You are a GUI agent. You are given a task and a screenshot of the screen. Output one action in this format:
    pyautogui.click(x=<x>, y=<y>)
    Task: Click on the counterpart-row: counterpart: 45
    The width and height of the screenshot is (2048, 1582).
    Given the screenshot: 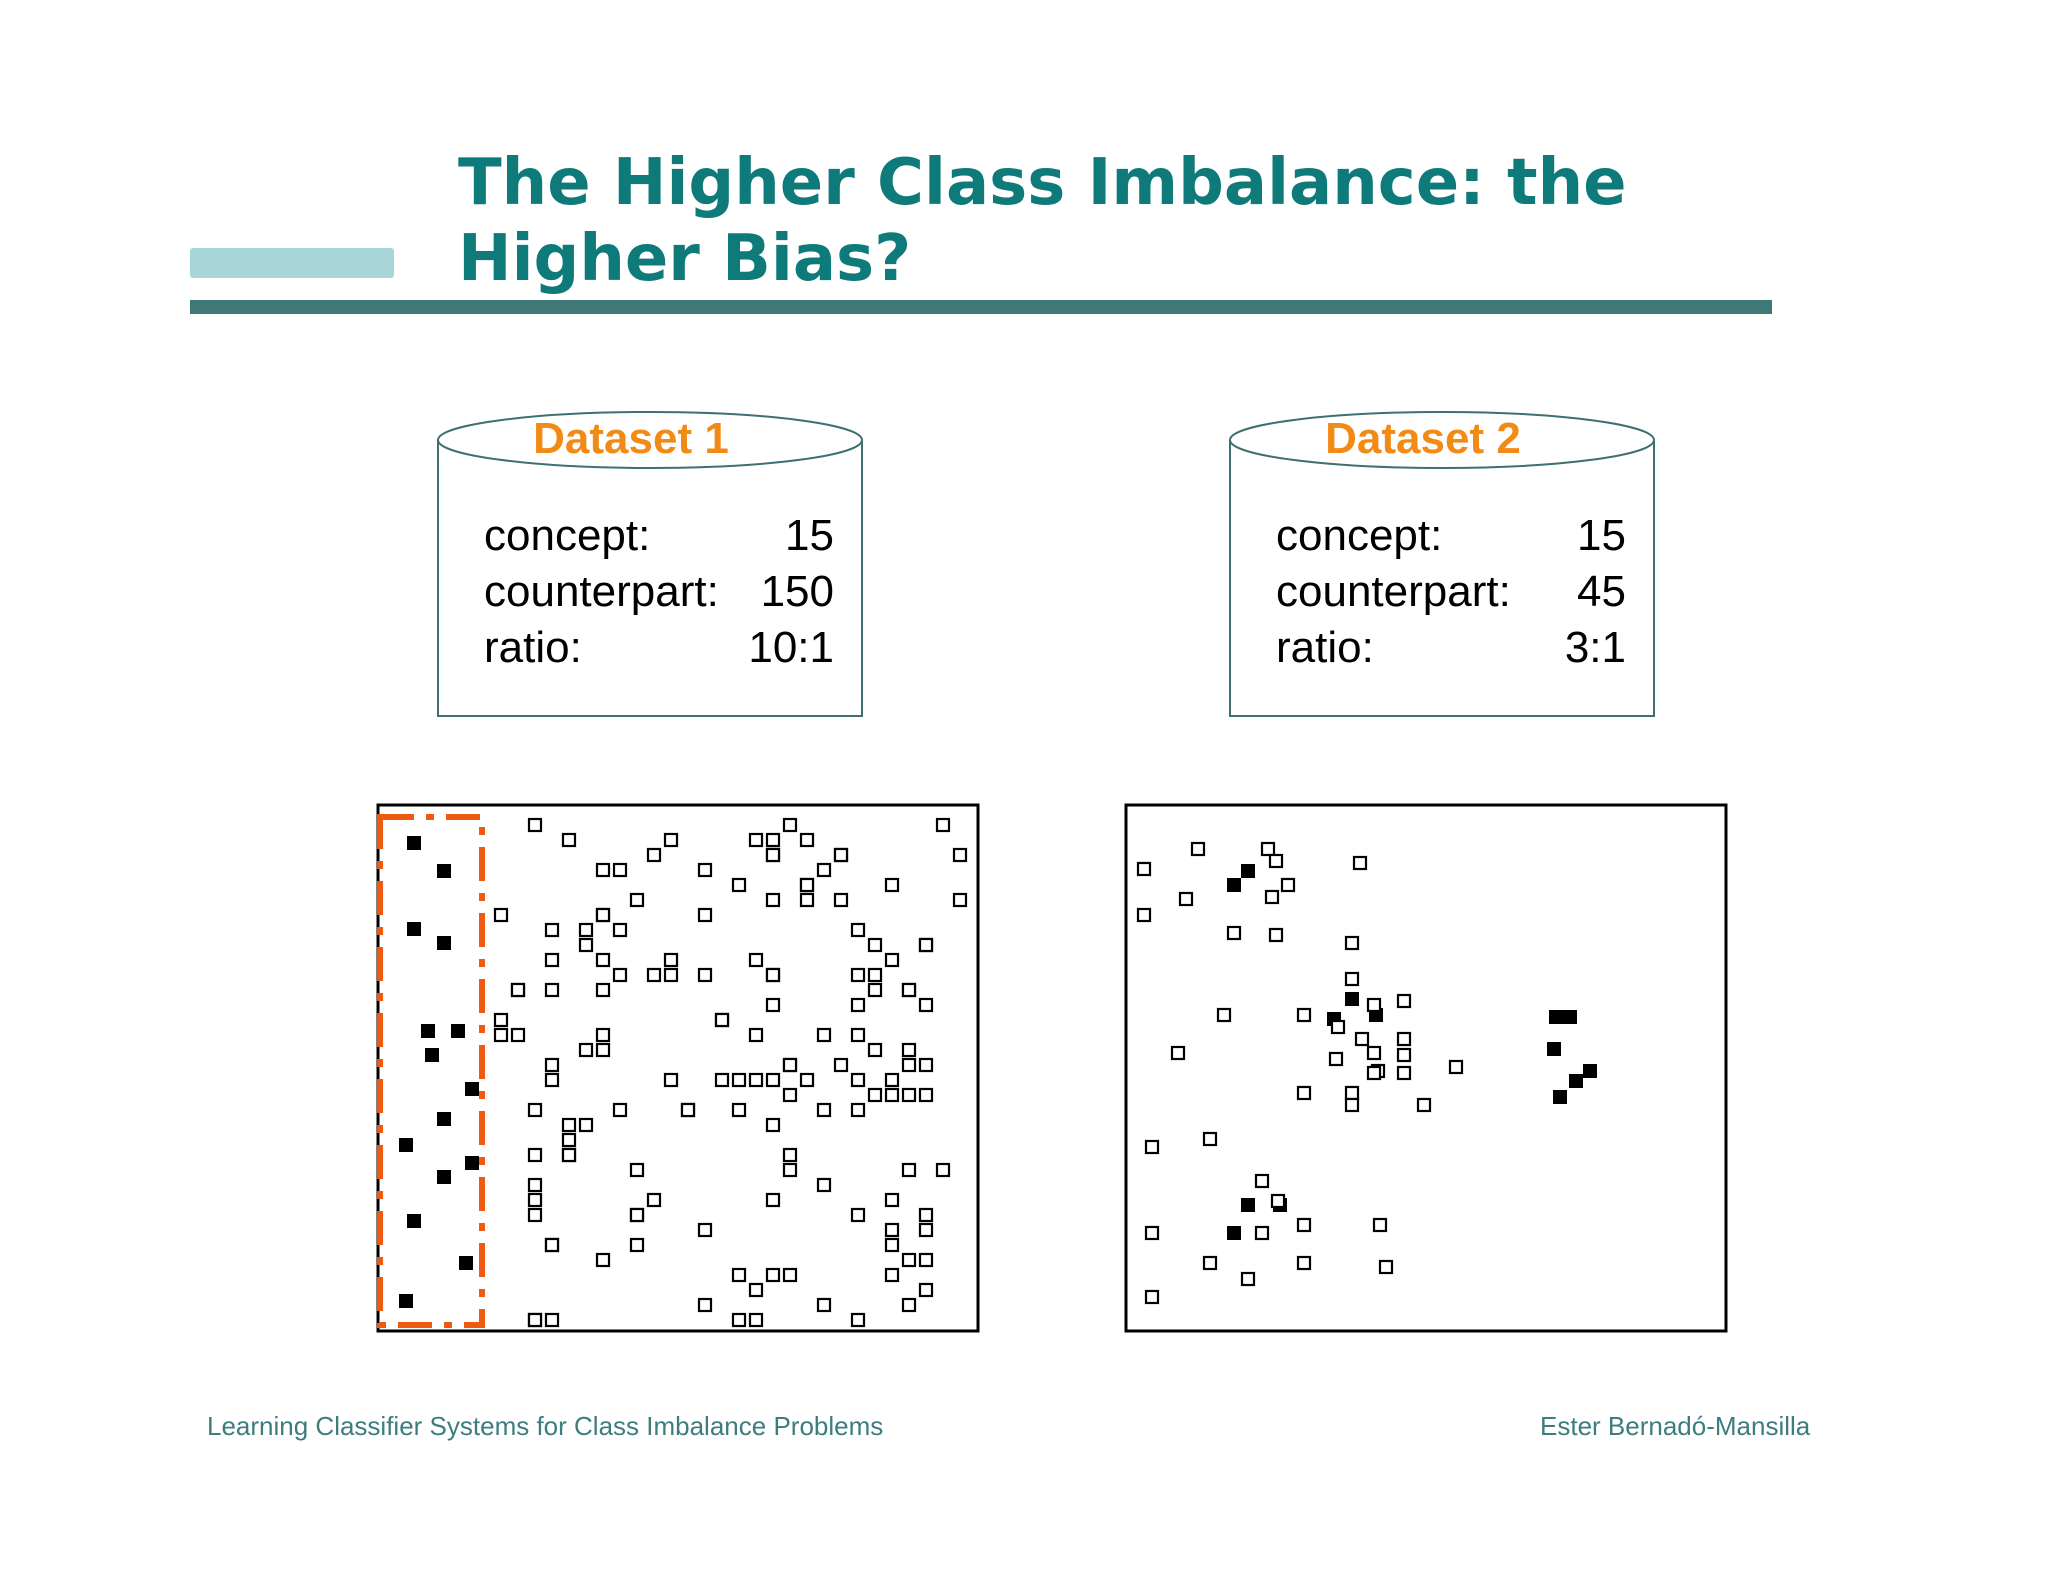 What is the action you would take?
    pyautogui.click(x=1451, y=592)
    